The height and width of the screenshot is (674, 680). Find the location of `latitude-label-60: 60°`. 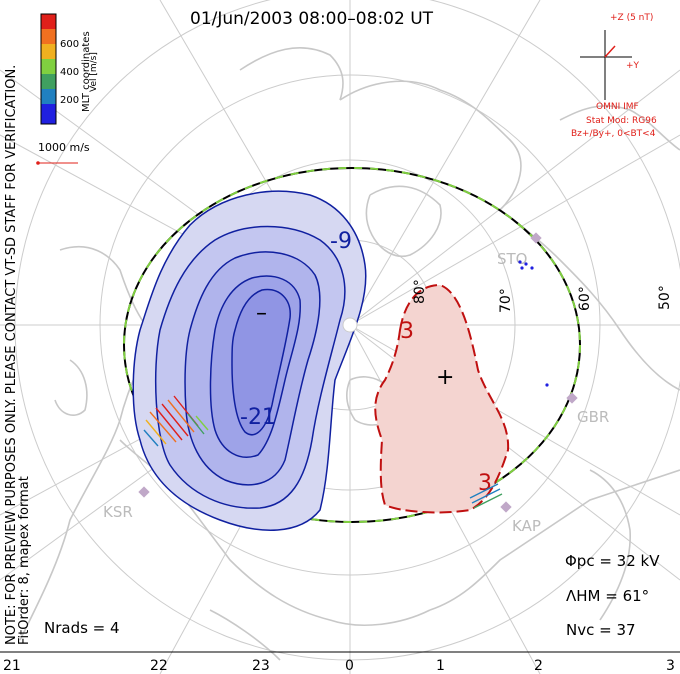

latitude-label-60: 60° is located at coordinates (585, 298).